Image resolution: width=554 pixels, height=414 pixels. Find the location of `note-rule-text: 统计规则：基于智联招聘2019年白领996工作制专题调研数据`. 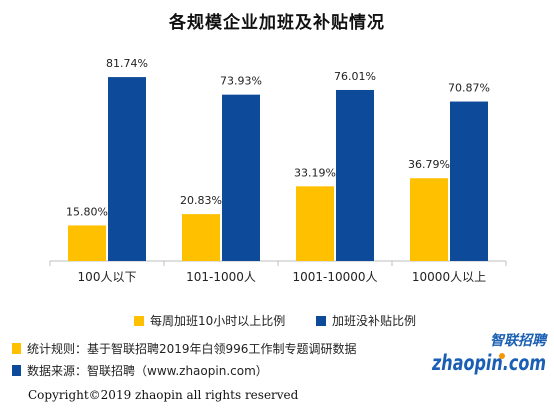

note-rule-text: 统计规则：基于智联招聘2019年白领996工作制专题调研数据 is located at coordinates (192, 349).